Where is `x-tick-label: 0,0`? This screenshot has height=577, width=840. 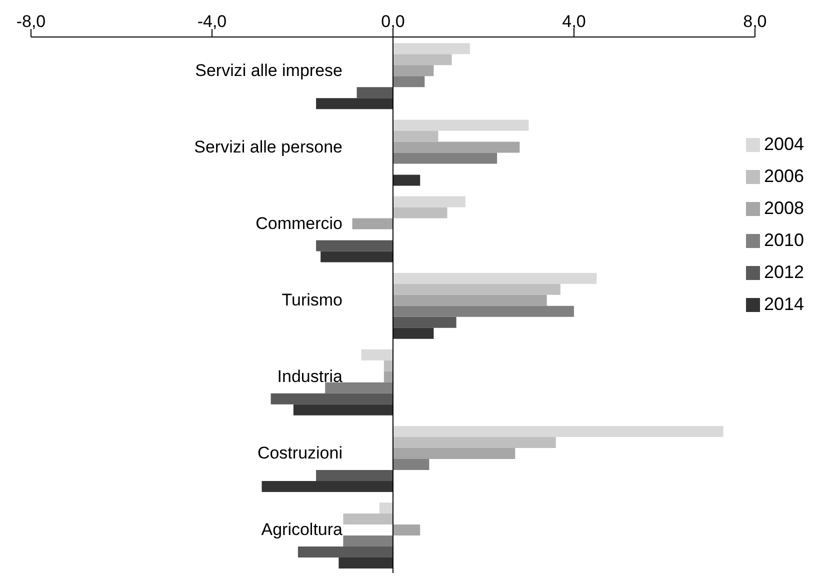 x-tick-label: 0,0 is located at coordinates (393, 21).